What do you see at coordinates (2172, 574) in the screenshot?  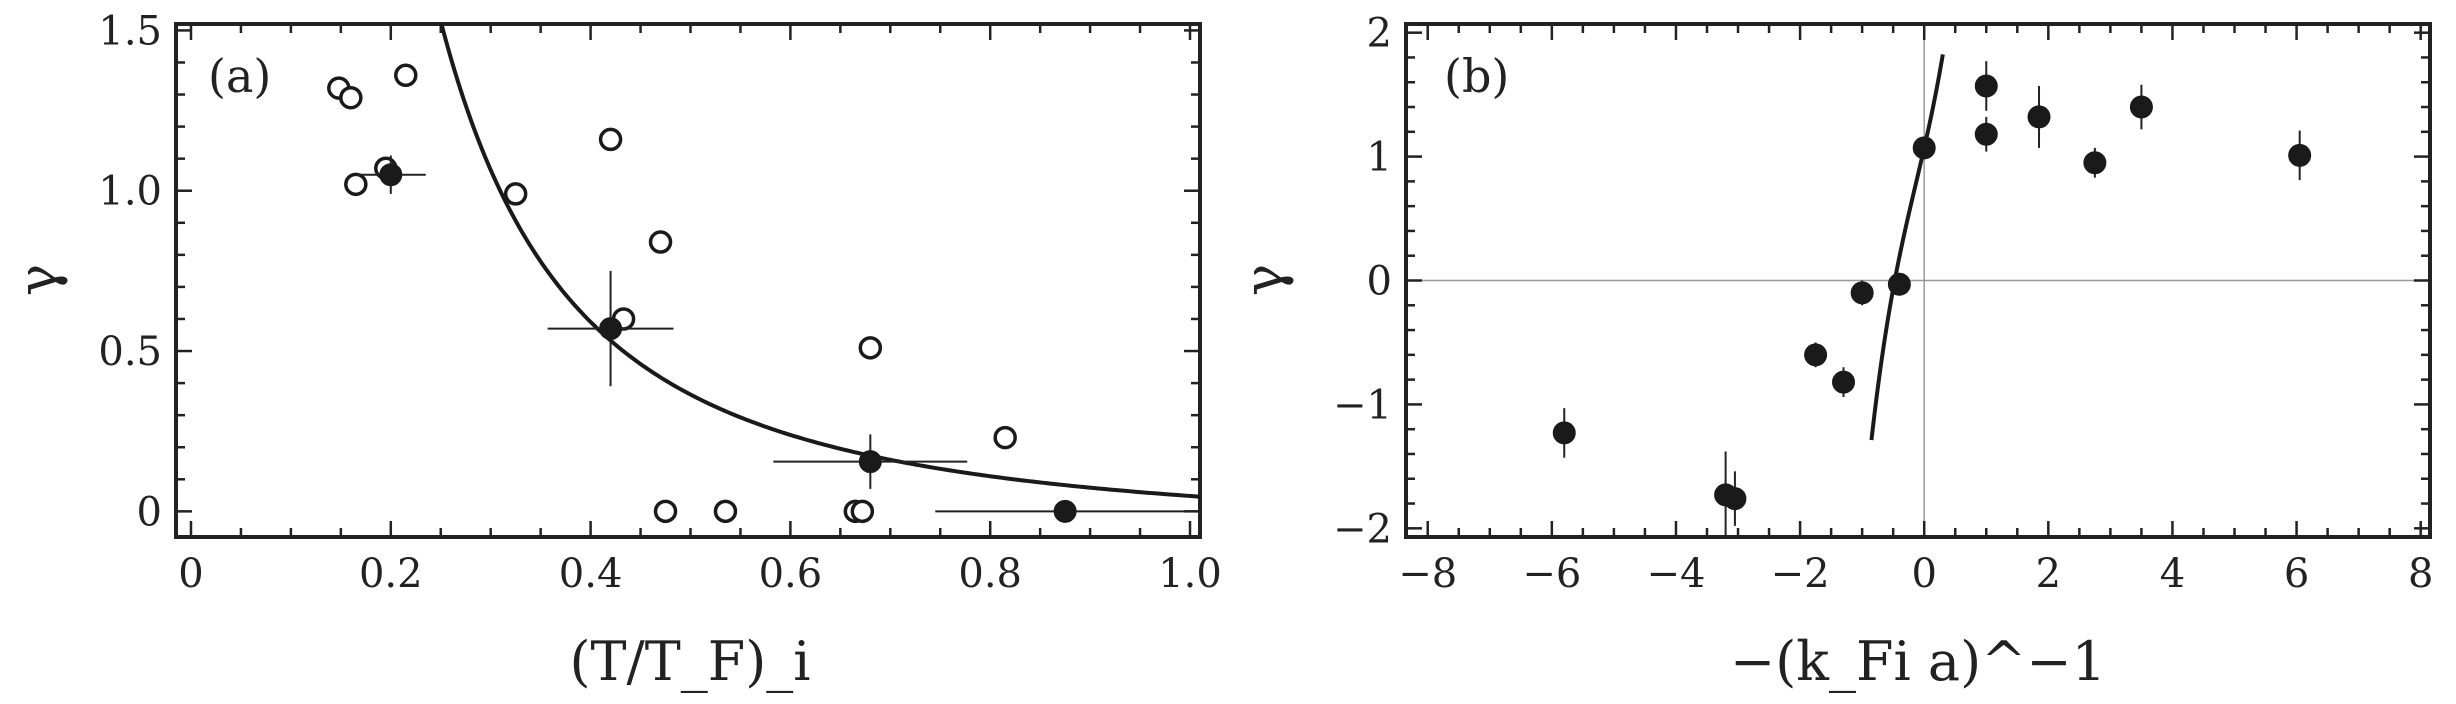 I see `panel-b-x-tick-label: 4` at bounding box center [2172, 574].